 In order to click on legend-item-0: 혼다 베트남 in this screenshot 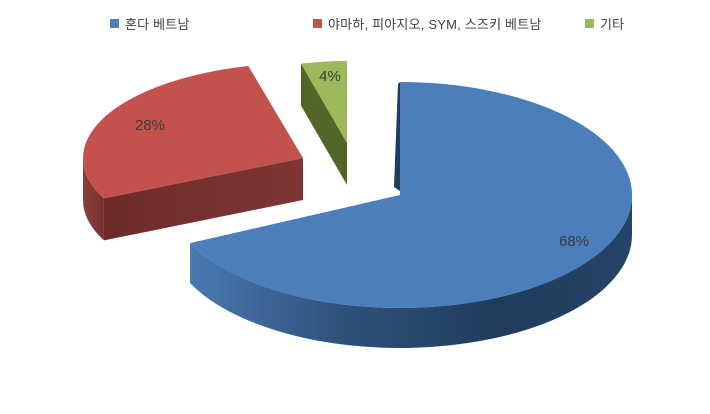, I will do `click(150, 23)`.